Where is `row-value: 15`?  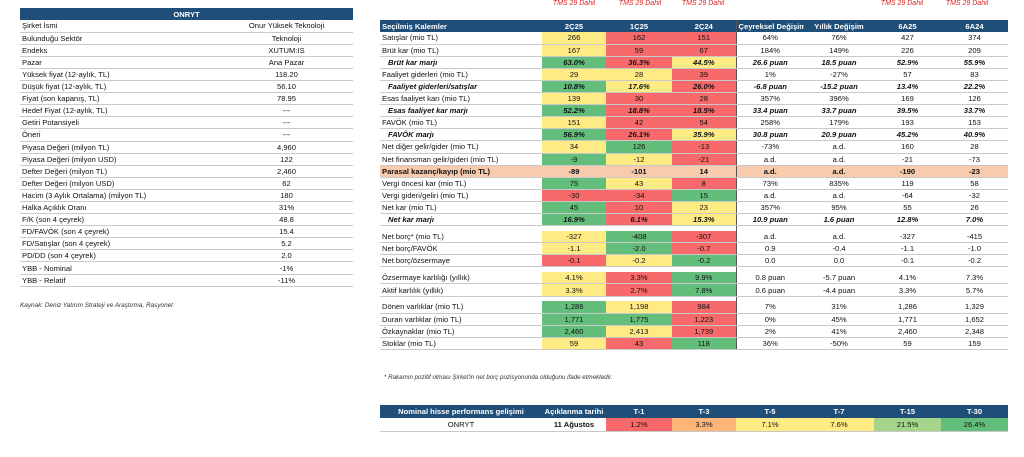
row-value: 15 is located at coordinates (704, 195).